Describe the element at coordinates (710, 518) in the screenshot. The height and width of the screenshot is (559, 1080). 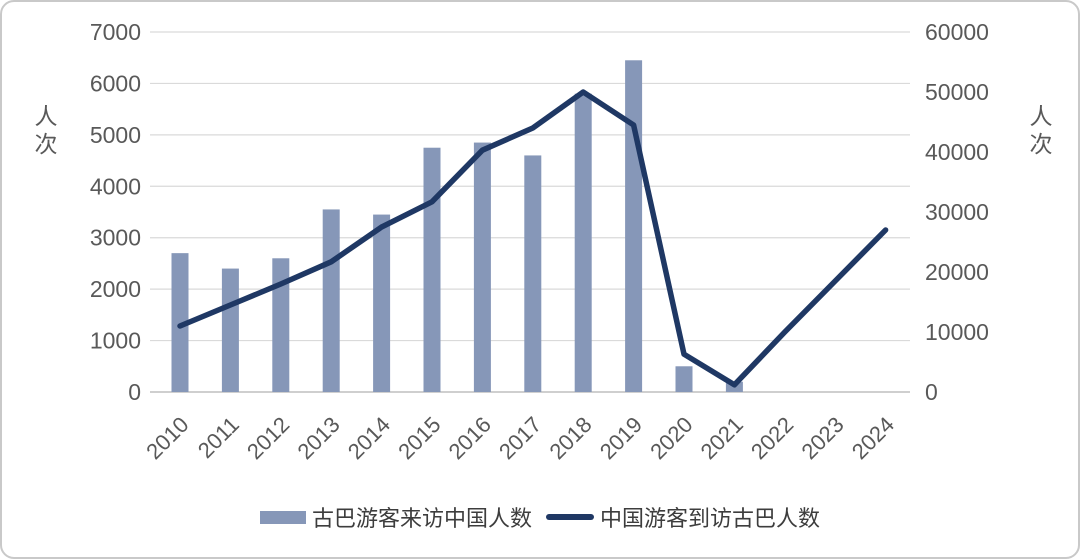
I see `legend-line-label: 中国游客到访古巴人数` at that location.